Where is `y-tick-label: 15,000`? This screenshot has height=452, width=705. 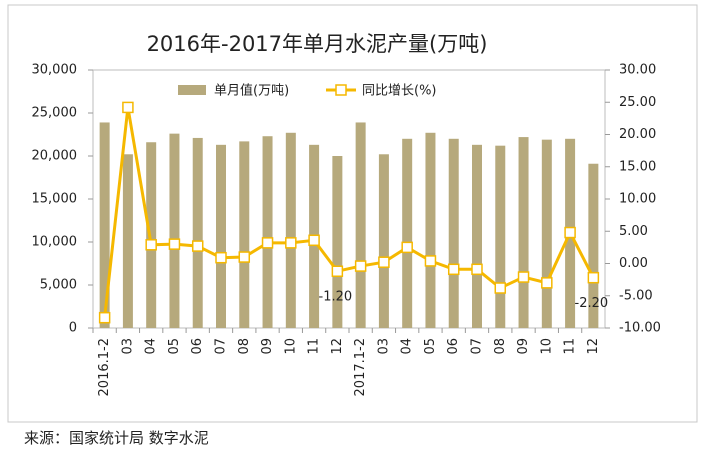 y-tick-label: 15,000 is located at coordinates (55, 199).